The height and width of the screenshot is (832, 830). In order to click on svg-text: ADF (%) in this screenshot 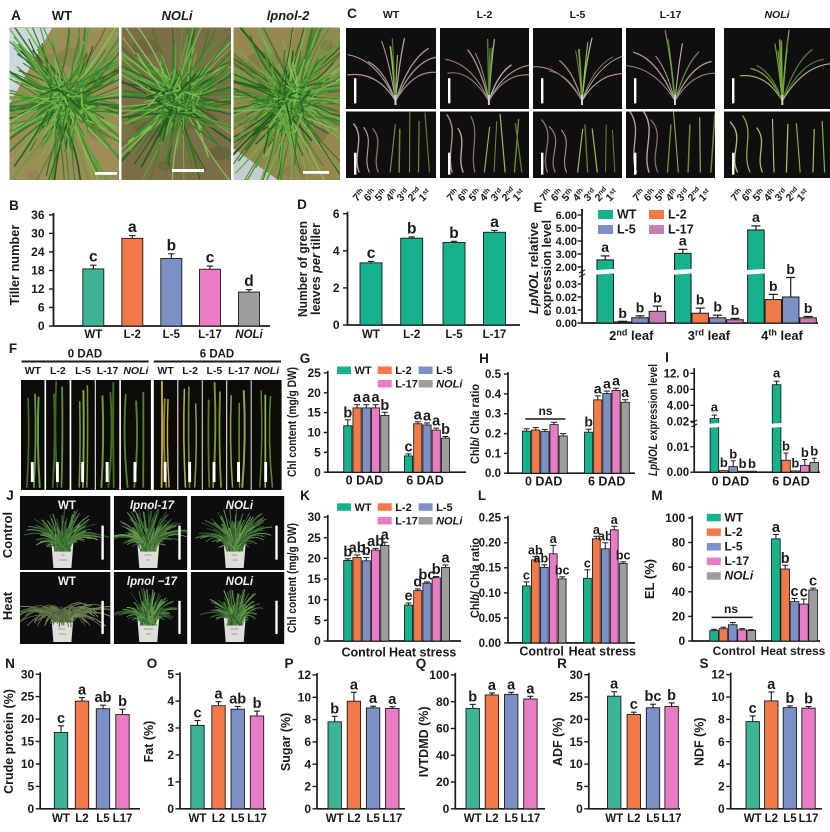, I will do `click(558, 741)`.